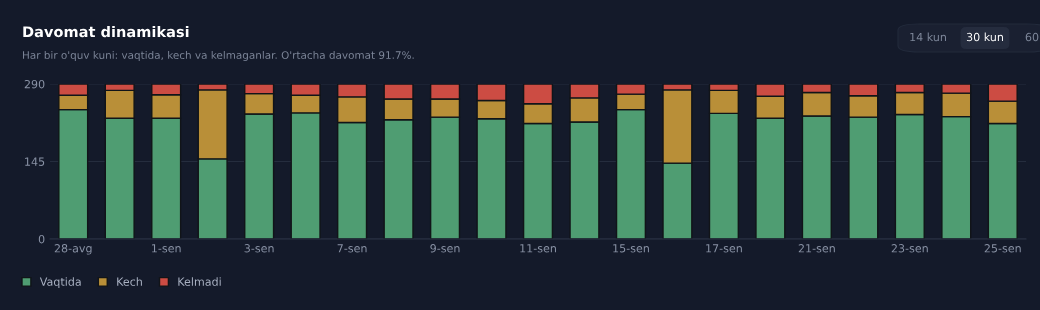  What do you see at coordinates (909, 248) in the screenshot?
I see `x-tick-label: 23-sen` at bounding box center [909, 248].